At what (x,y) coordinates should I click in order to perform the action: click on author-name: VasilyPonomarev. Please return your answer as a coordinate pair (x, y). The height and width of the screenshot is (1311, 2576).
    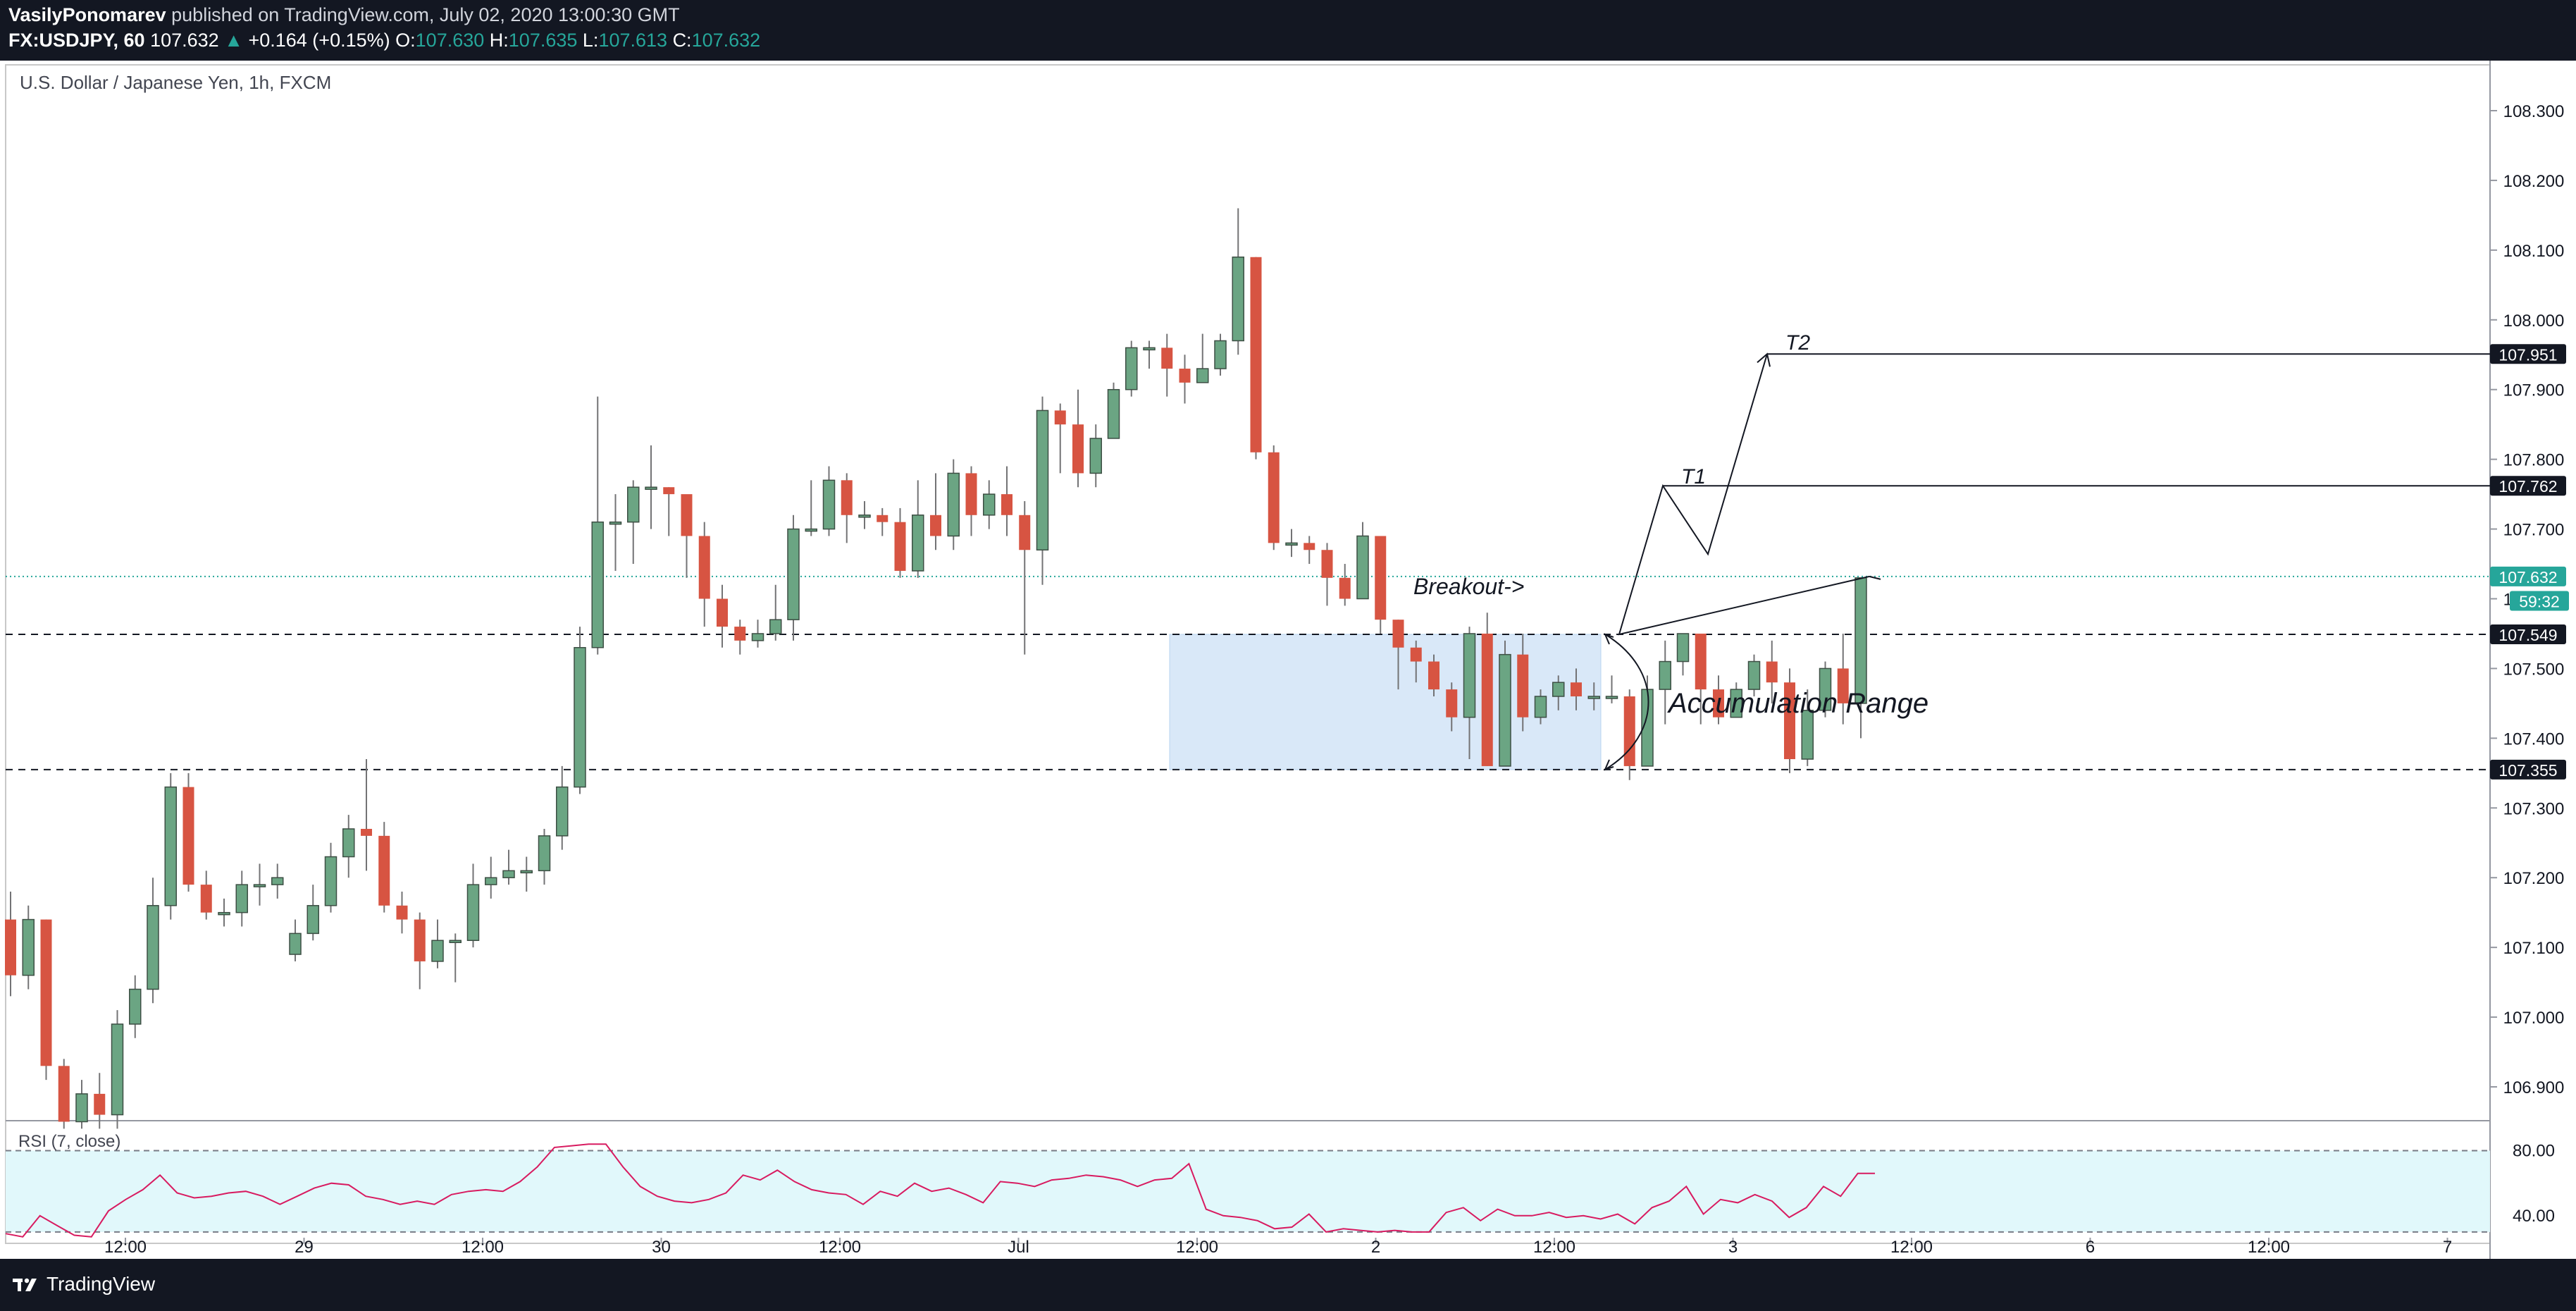
    Looking at the image, I should click on (87, 15).